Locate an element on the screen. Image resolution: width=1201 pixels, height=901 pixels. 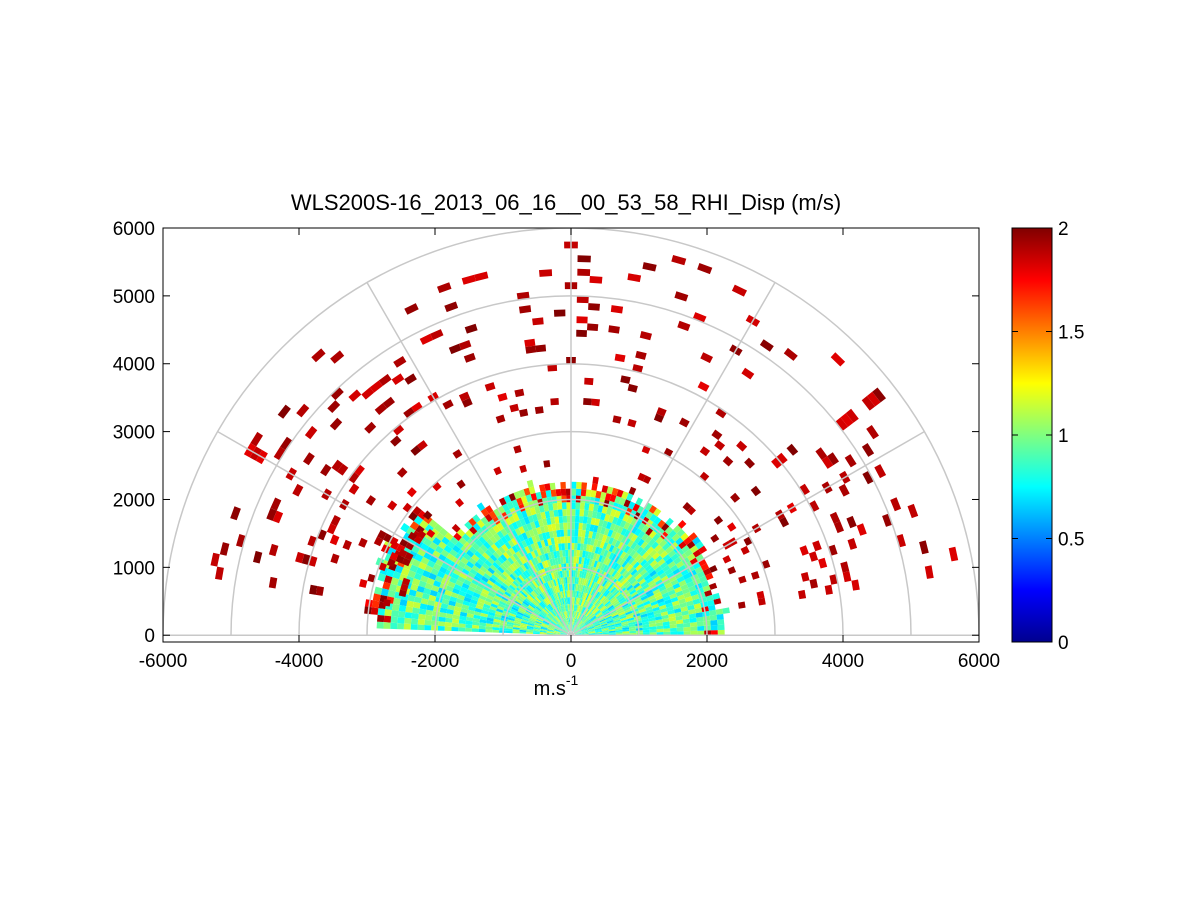
y-tick-label: 6000 is located at coordinates (134, 229).